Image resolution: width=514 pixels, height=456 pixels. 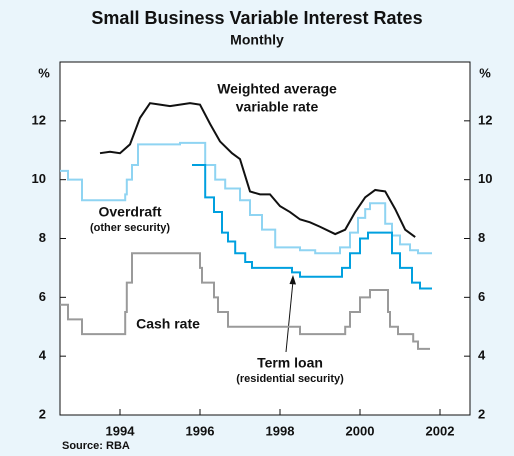 I want to click on y-tick-label: 12, so click(x=39, y=119).